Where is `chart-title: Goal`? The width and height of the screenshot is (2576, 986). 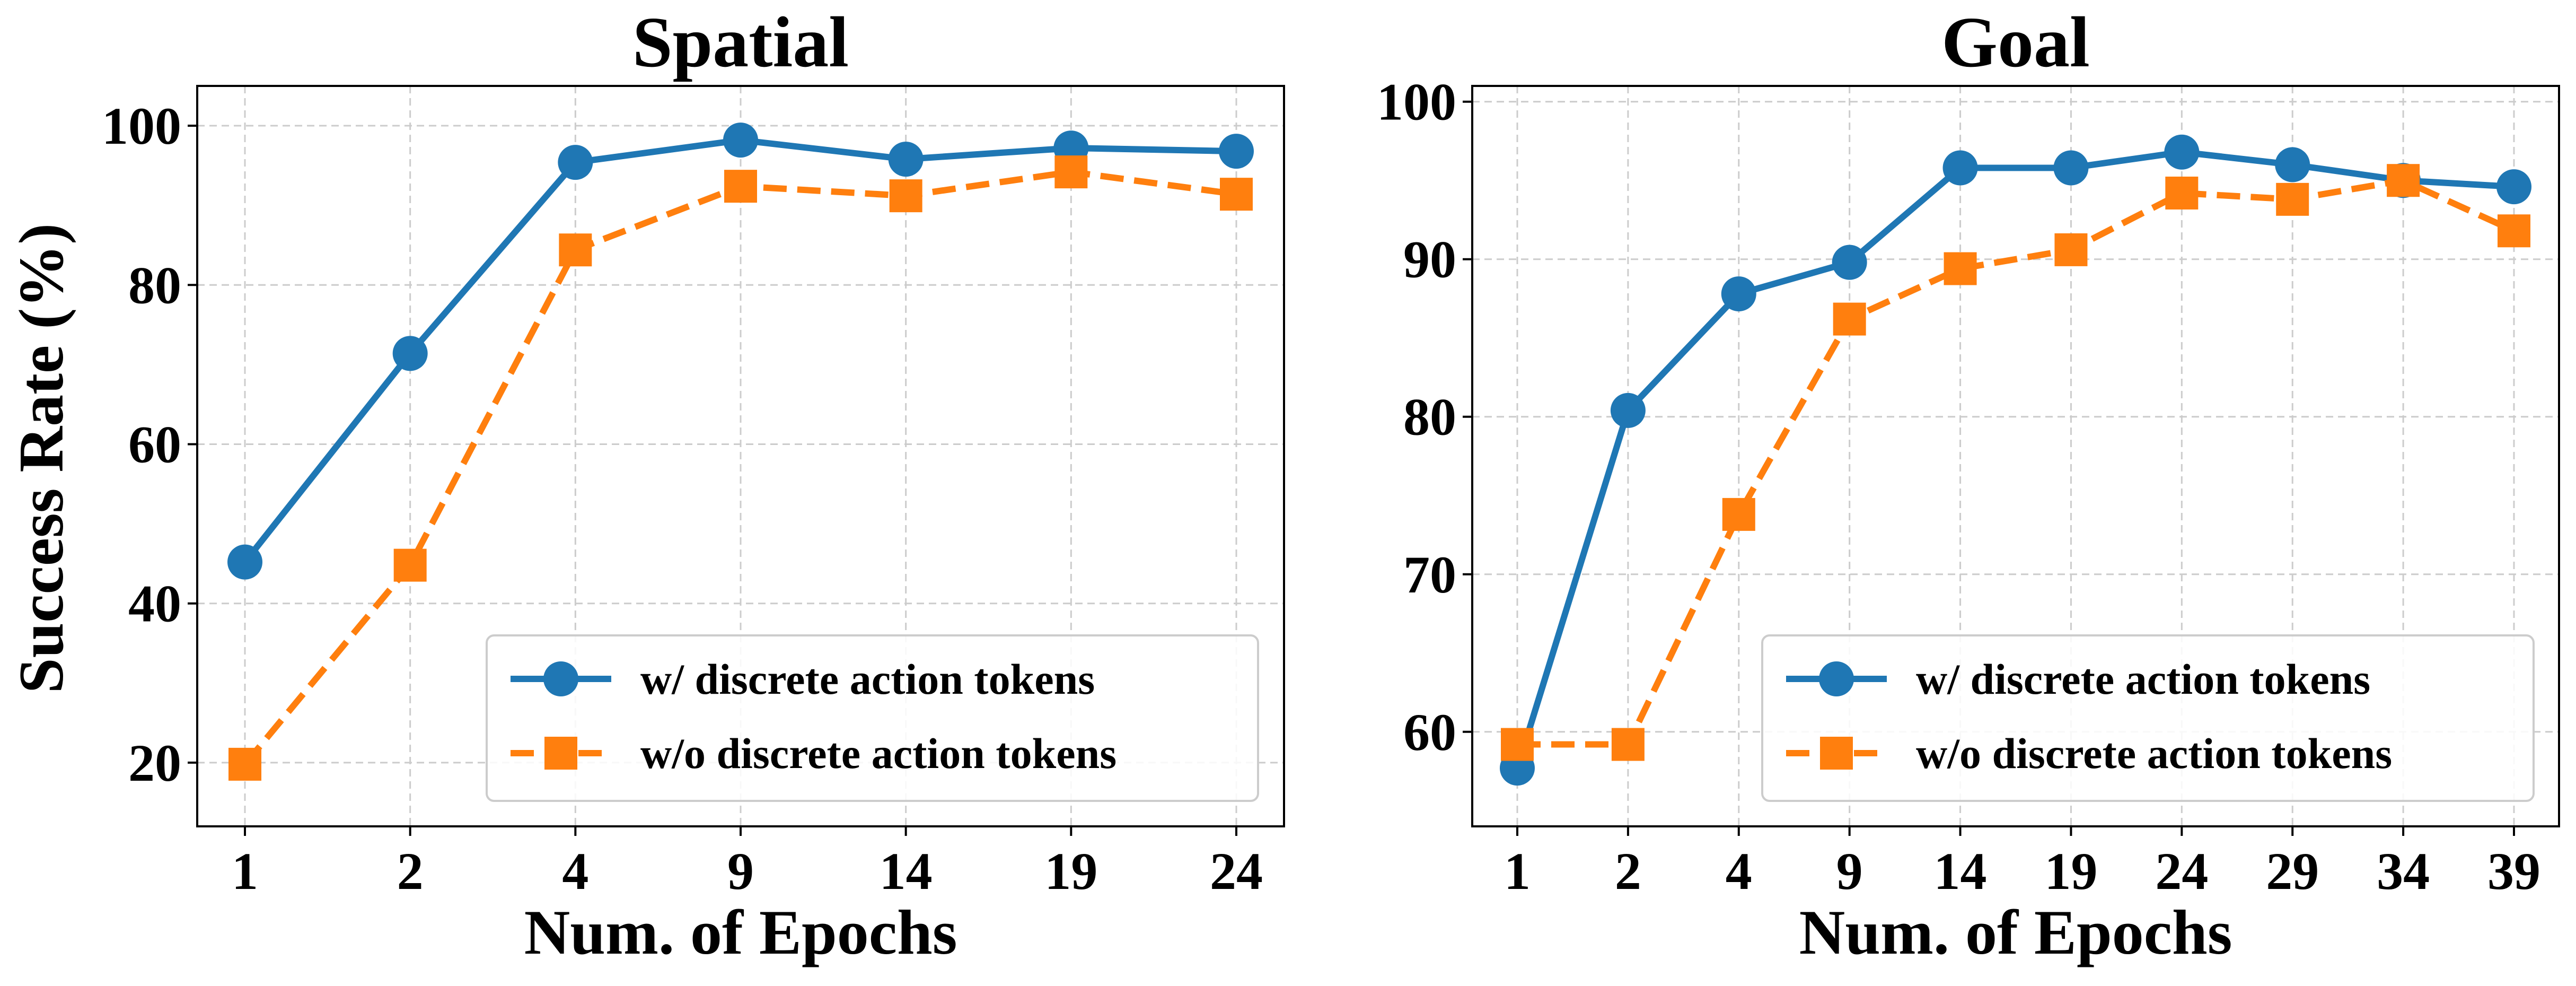 chart-title: Goal is located at coordinates (2015, 42).